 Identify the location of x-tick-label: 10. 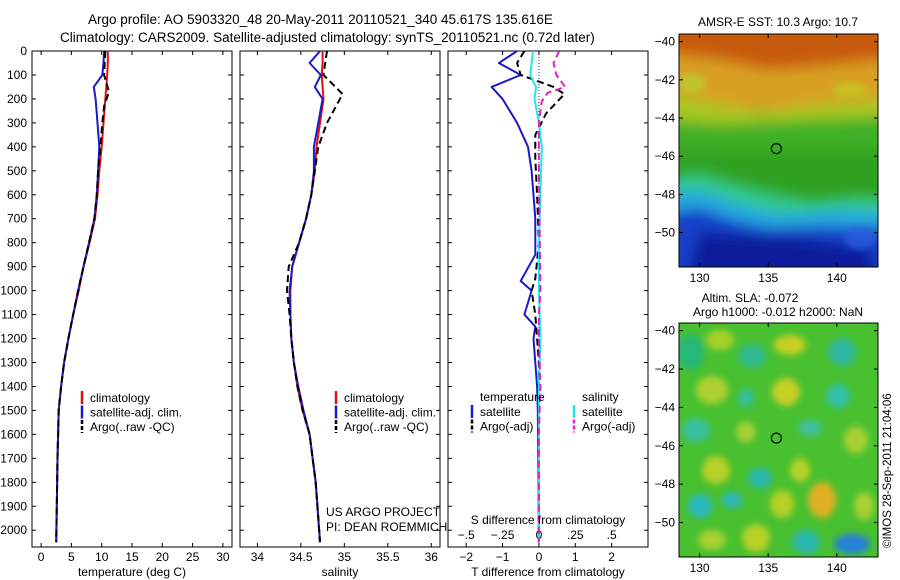
(102, 557).